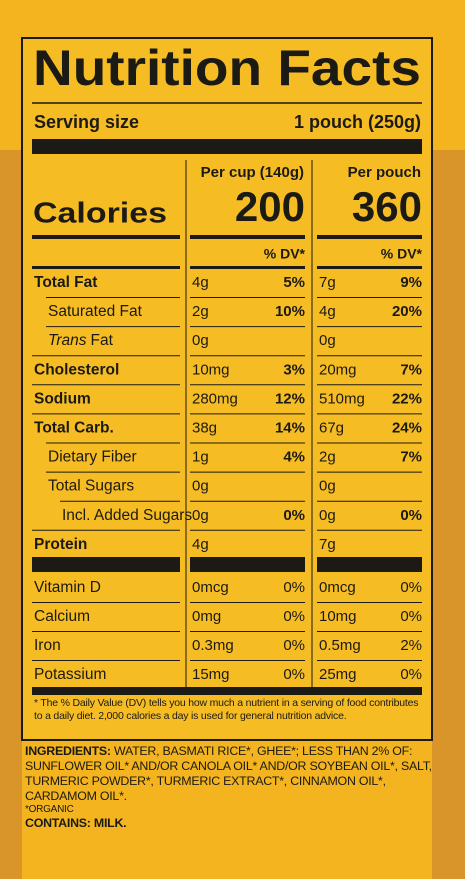 This screenshot has height=879, width=465. What do you see at coordinates (211, 674) in the screenshot?
I see `amount: 15mg` at bounding box center [211, 674].